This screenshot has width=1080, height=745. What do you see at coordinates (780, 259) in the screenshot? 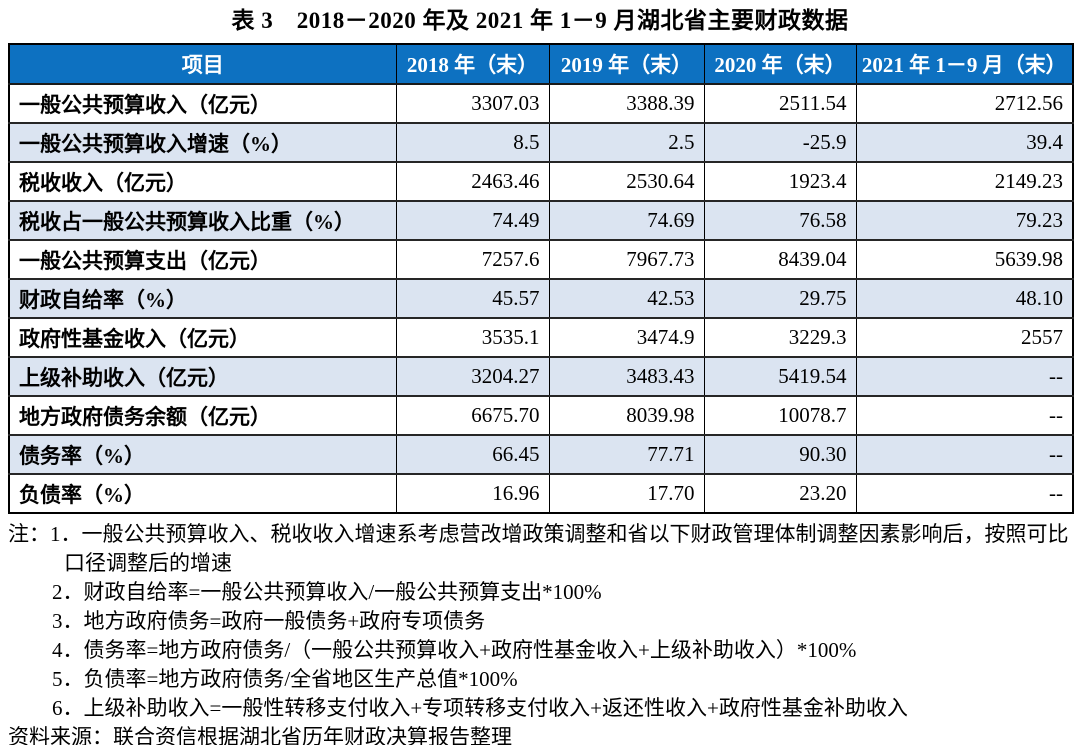
I see `value-cell: 8439.04` at bounding box center [780, 259].